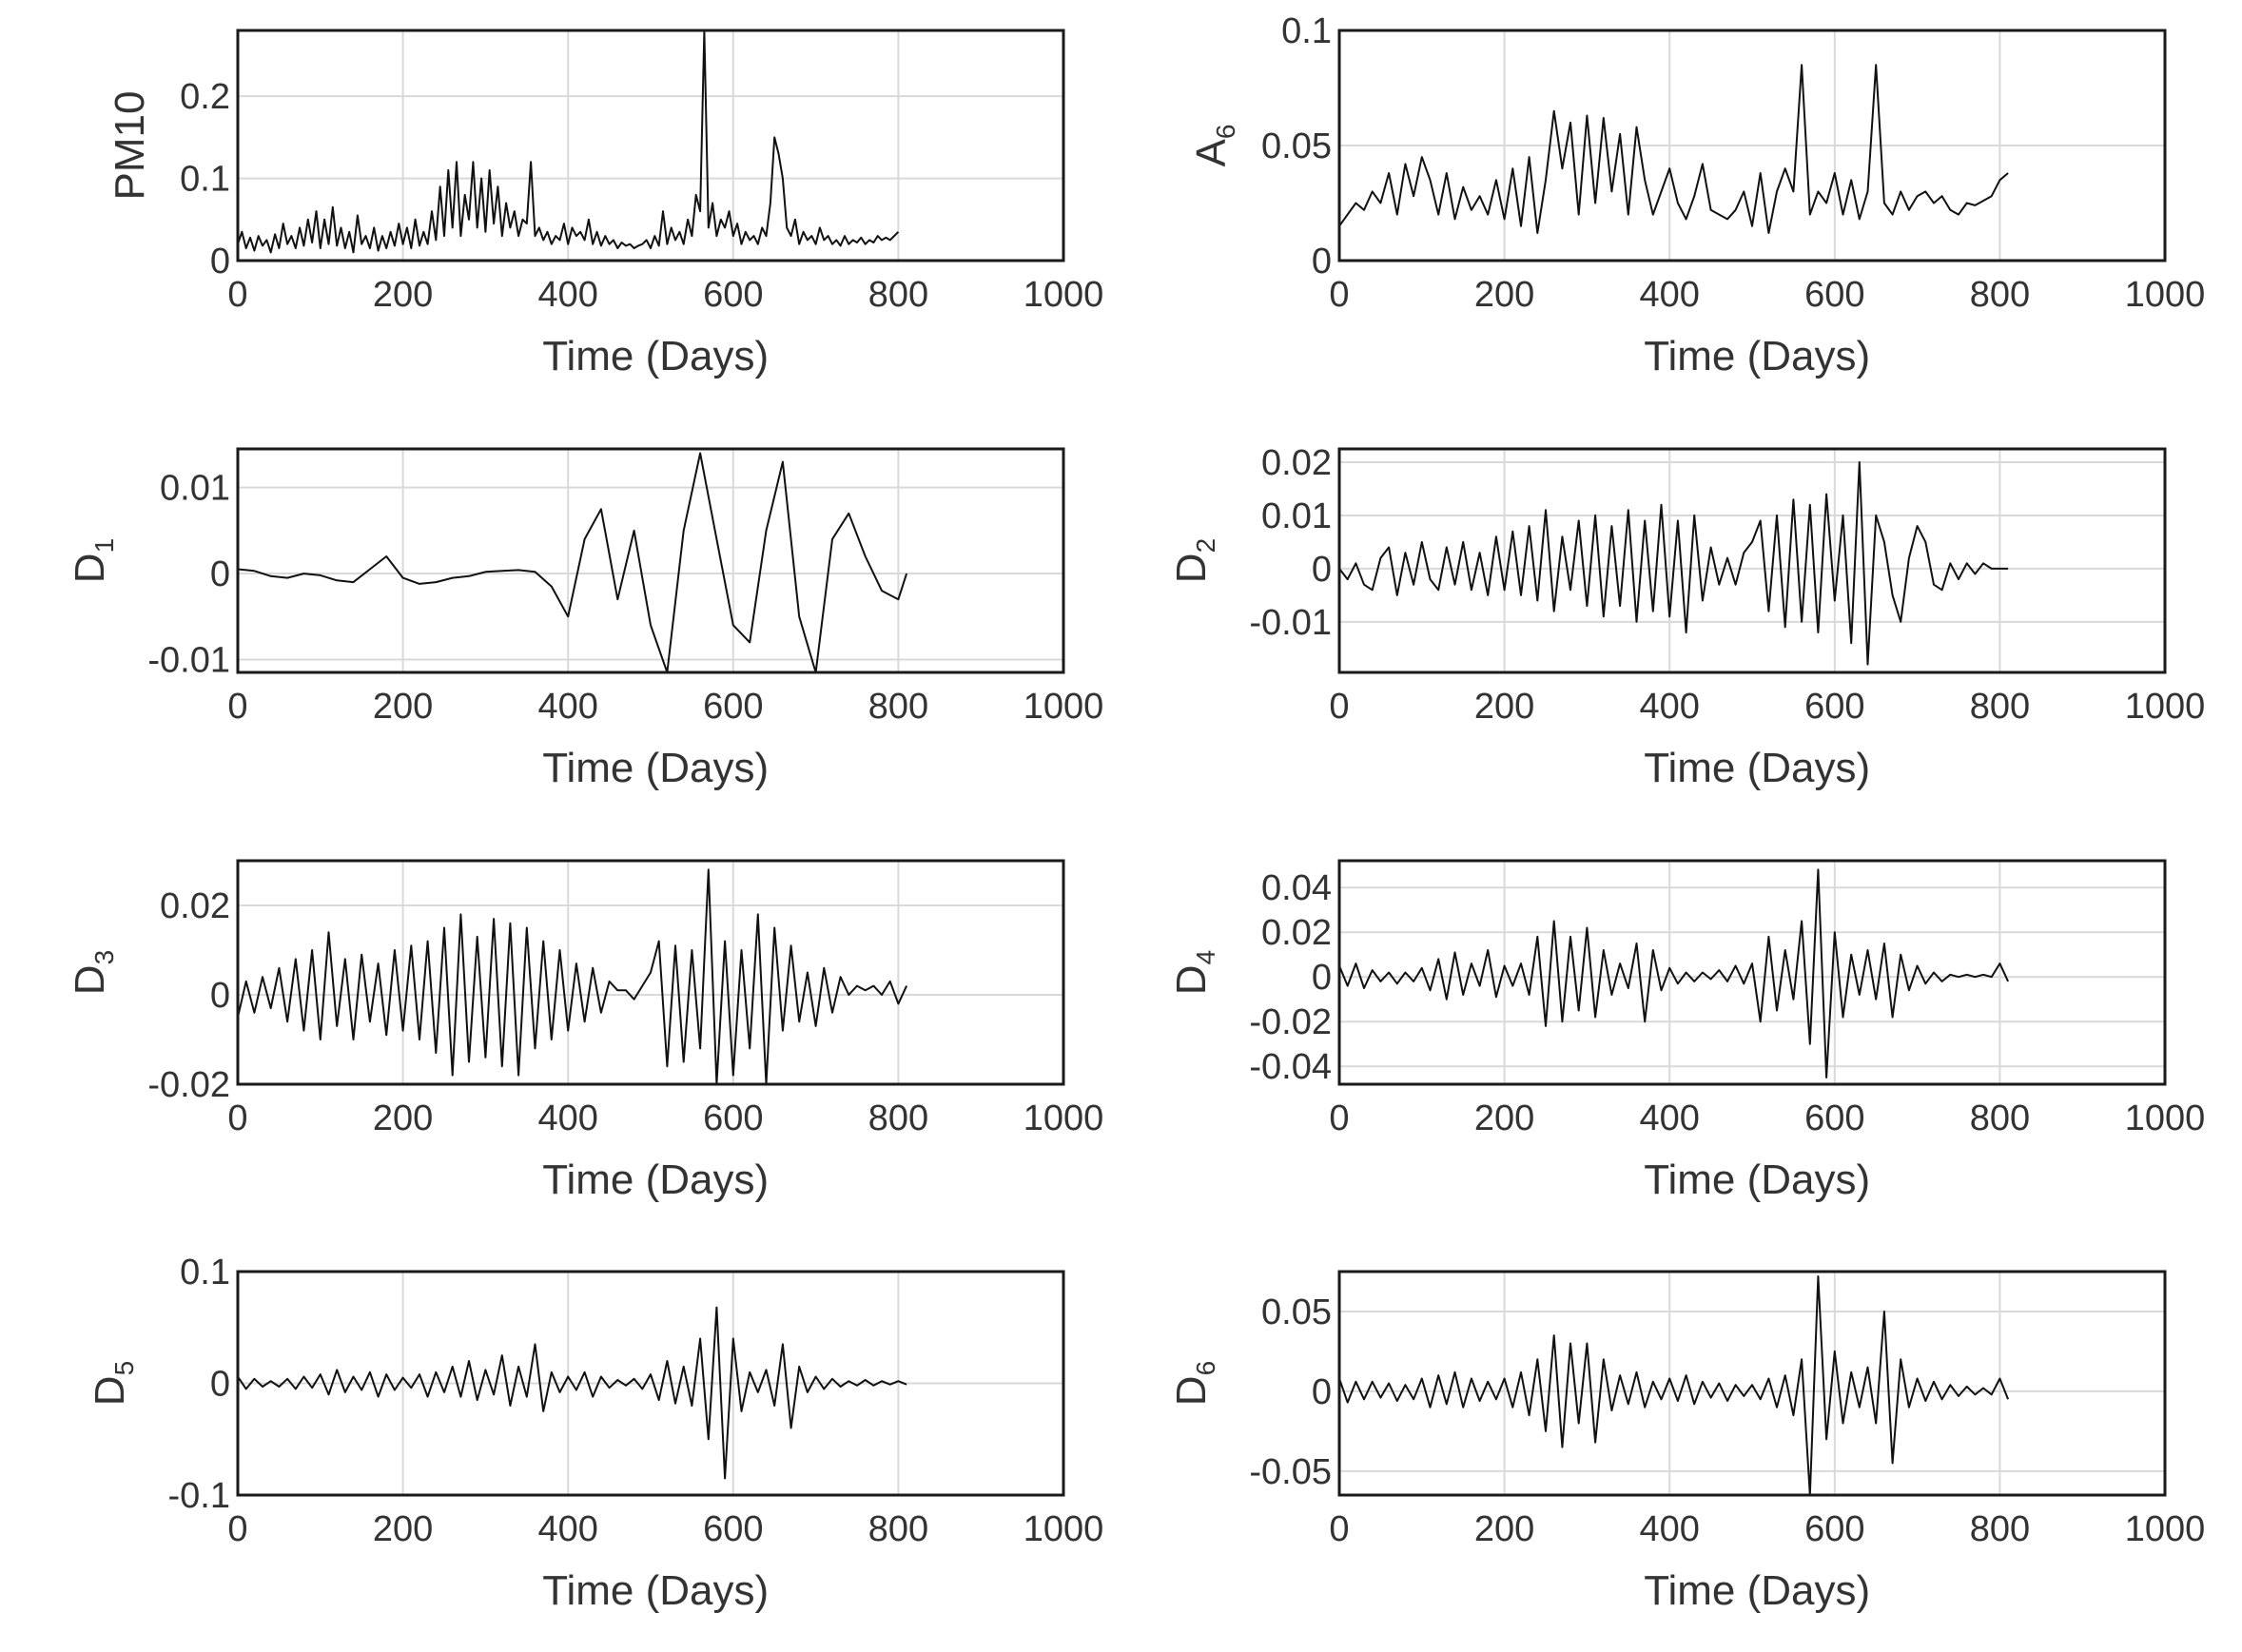 The image size is (2242, 1652). I want to click on y-axis-label-subscript: 4, so click(1205, 957).